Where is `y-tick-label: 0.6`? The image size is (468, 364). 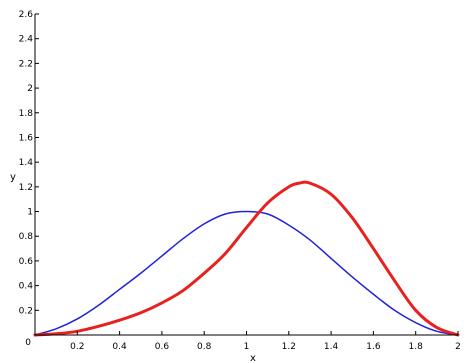 y-tick-label: 0.6 is located at coordinates (26, 262).